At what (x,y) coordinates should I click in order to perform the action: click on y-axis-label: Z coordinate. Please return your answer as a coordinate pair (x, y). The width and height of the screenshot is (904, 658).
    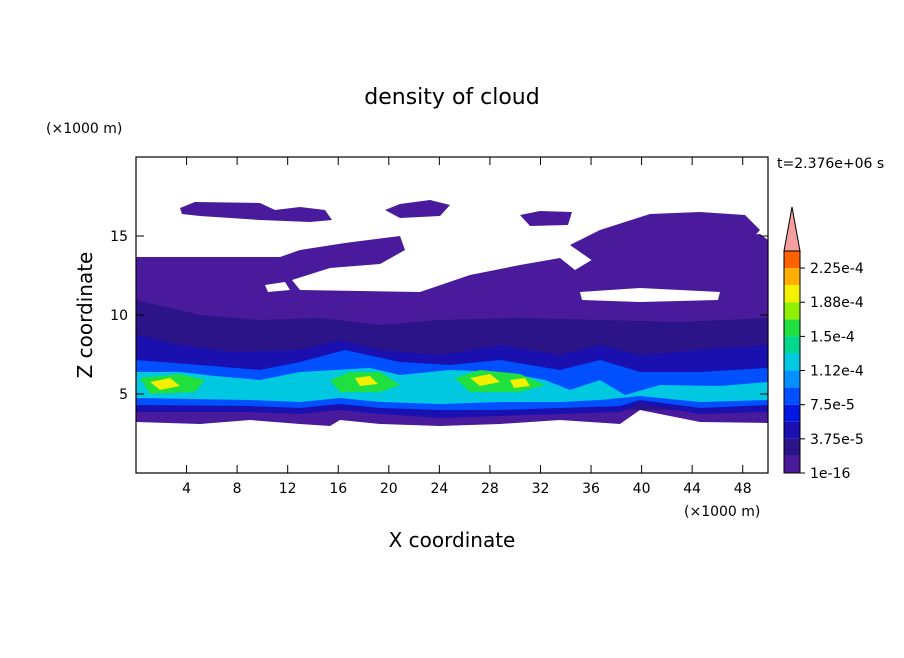
    Looking at the image, I should click on (85, 315).